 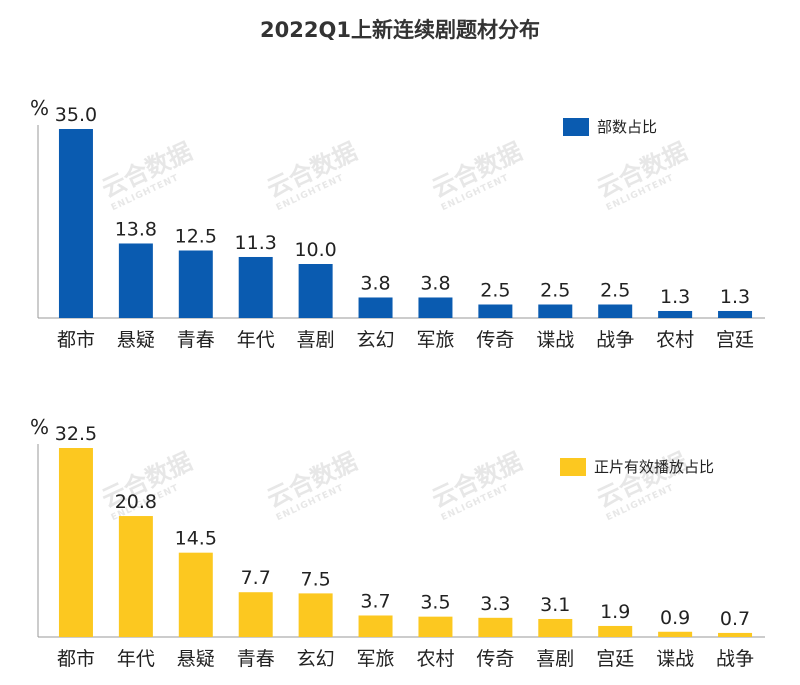 I want to click on data-label: 12.5, so click(x=196, y=237).